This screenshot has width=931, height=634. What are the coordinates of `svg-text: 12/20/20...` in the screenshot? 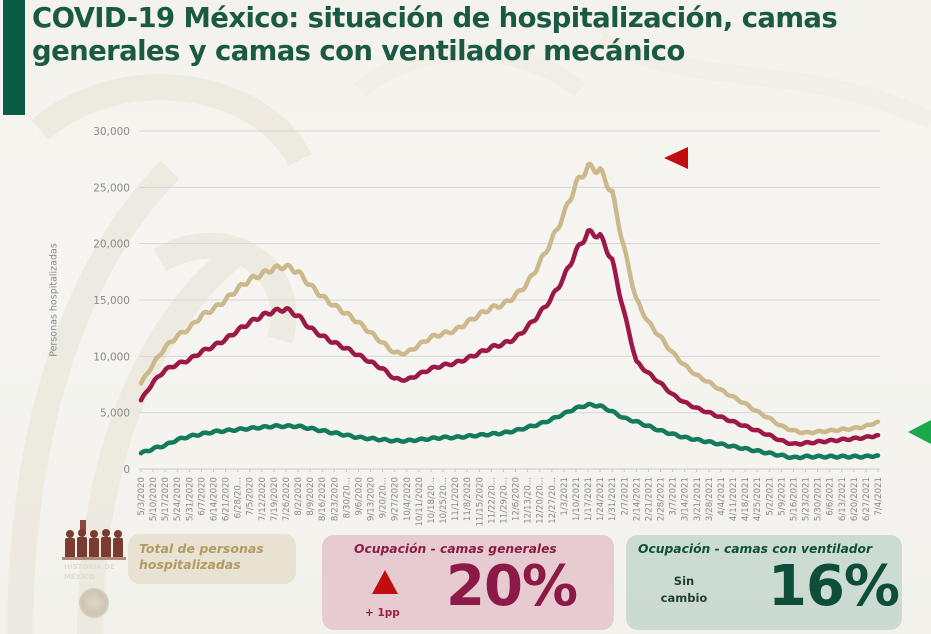 It's located at (541, 500).